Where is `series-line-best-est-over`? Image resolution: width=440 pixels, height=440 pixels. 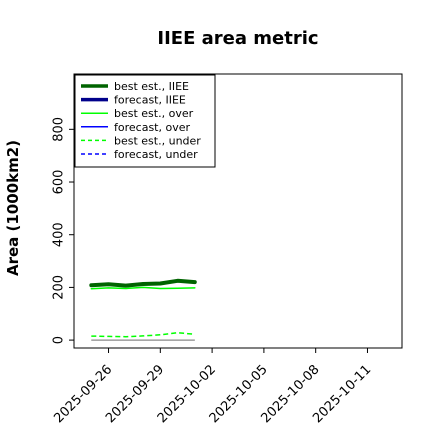 series-line-best-est-over is located at coordinates (143, 288).